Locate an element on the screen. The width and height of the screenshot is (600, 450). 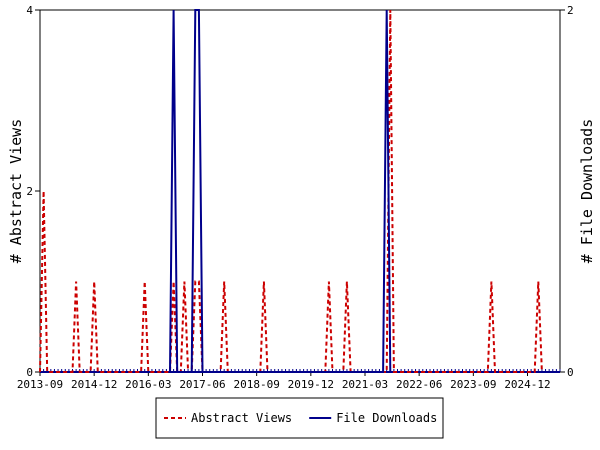
left-axis-title: # Abstract Views is located at coordinates (16, 191).